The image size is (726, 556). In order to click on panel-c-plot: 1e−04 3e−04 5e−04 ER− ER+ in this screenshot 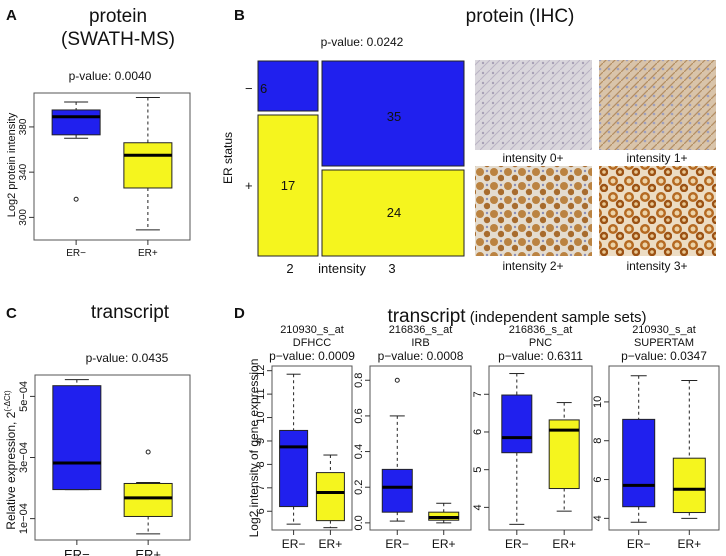, I will do `click(104, 465)`.